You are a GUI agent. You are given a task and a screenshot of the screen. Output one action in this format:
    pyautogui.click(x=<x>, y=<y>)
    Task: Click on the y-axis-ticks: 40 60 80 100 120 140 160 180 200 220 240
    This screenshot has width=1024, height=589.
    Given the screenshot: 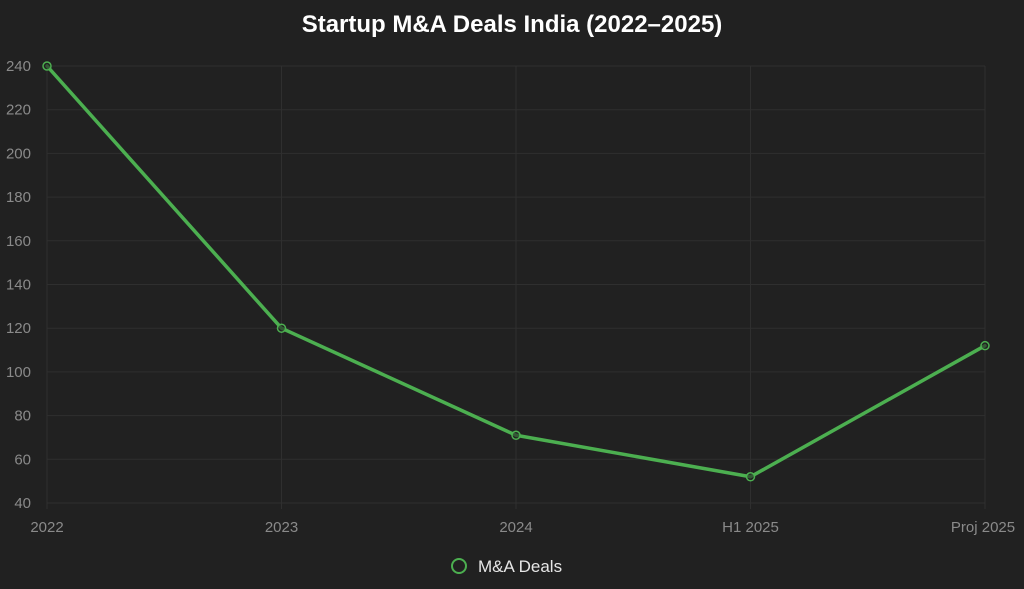 What is the action you would take?
    pyautogui.click(x=18, y=285)
    